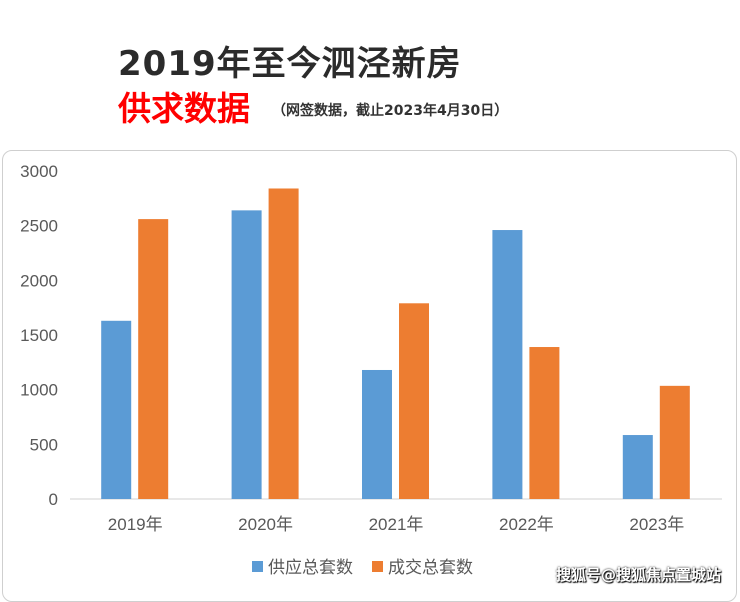  Describe the element at coordinates (396, 524) in the screenshot. I see `x-tick-label: 2021年` at that location.